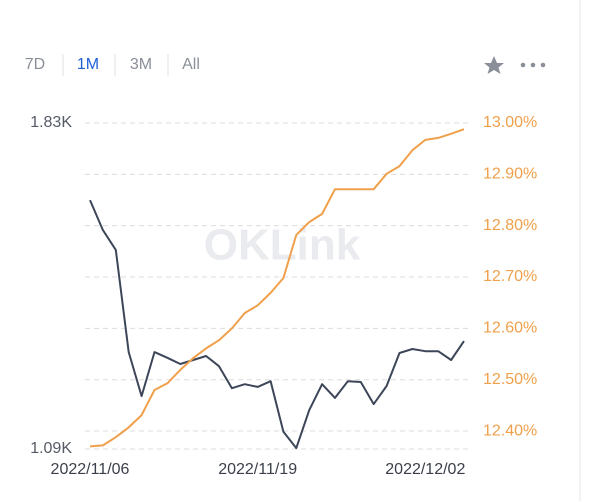 Image resolution: width=600 pixels, height=501 pixels. Describe the element at coordinates (35, 64) in the screenshot. I see `range-tab: 7D` at that location.